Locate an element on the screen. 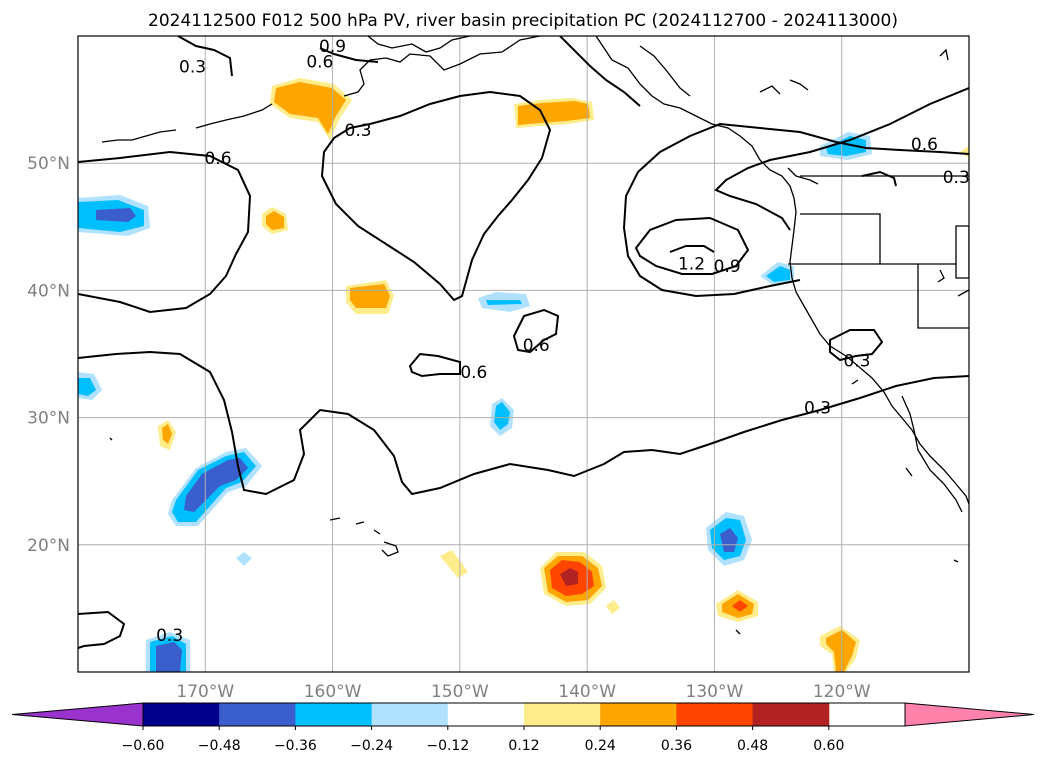 The width and height of the screenshot is (1047, 765). colorbar-extend-max is located at coordinates (969, 714).